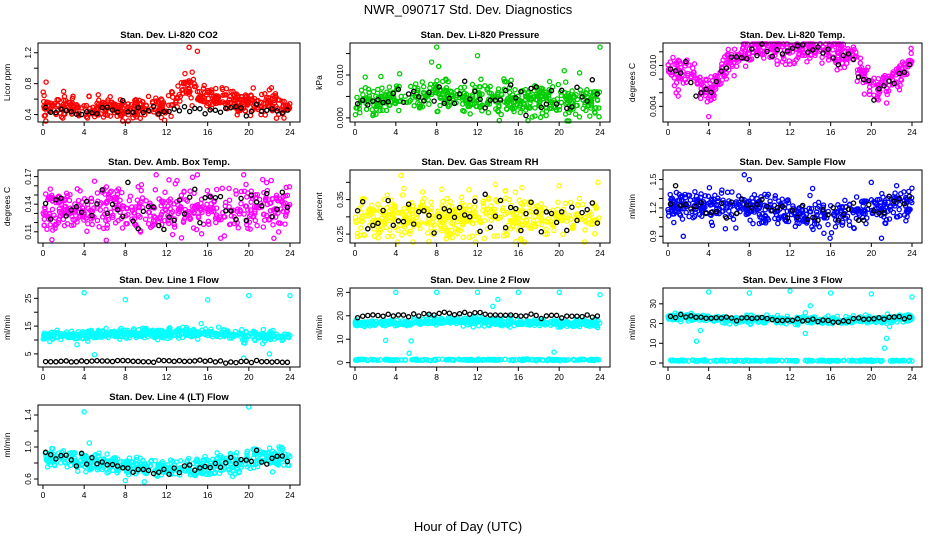 Image resolution: width=936 pixels, height=540 pixels. Describe the element at coordinates (653, 208) in the screenshot. I see `y-tick-label: 1.2` at that location.